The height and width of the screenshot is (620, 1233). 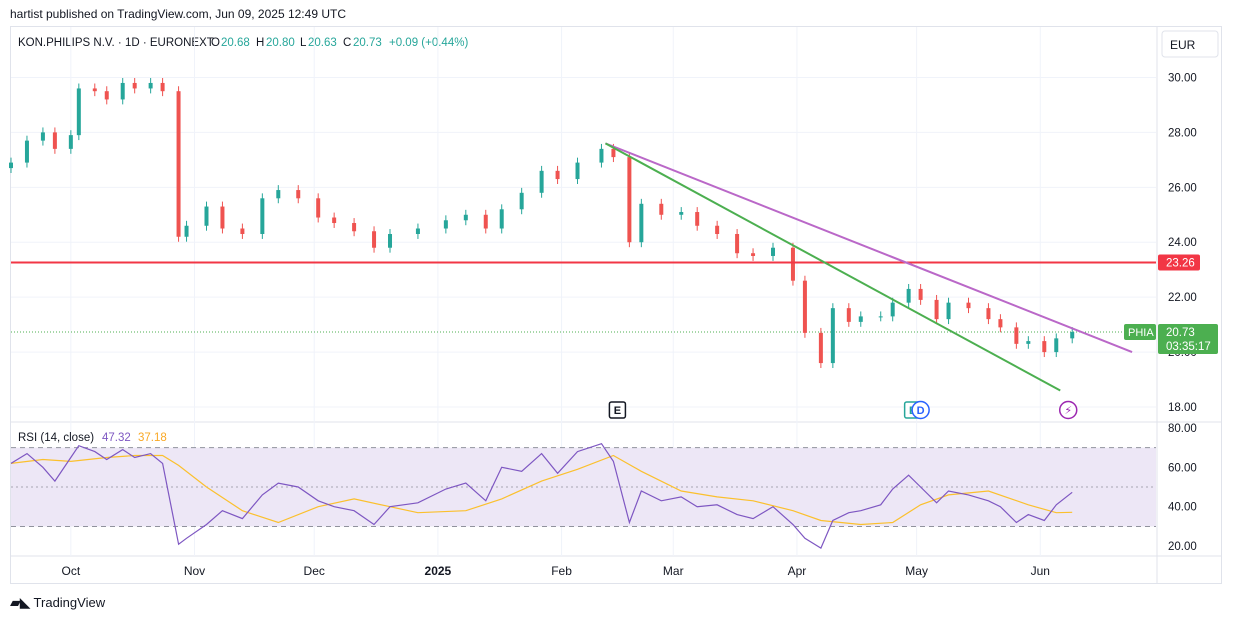 I want to click on tradingview-logo: ▰◣ TradingView, so click(x=57, y=602).